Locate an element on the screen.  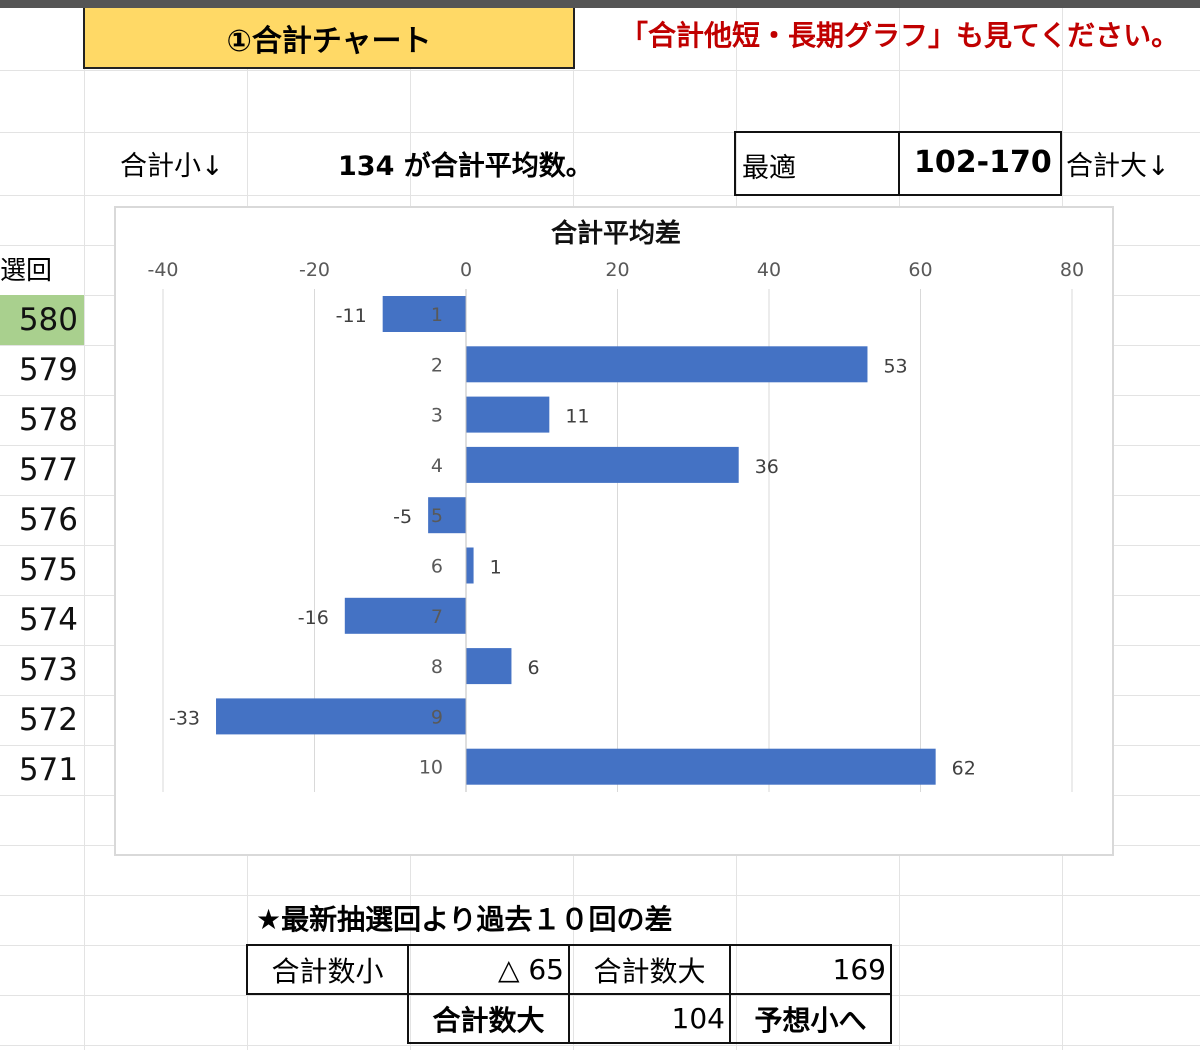
data-label: 53 is located at coordinates (895, 366).